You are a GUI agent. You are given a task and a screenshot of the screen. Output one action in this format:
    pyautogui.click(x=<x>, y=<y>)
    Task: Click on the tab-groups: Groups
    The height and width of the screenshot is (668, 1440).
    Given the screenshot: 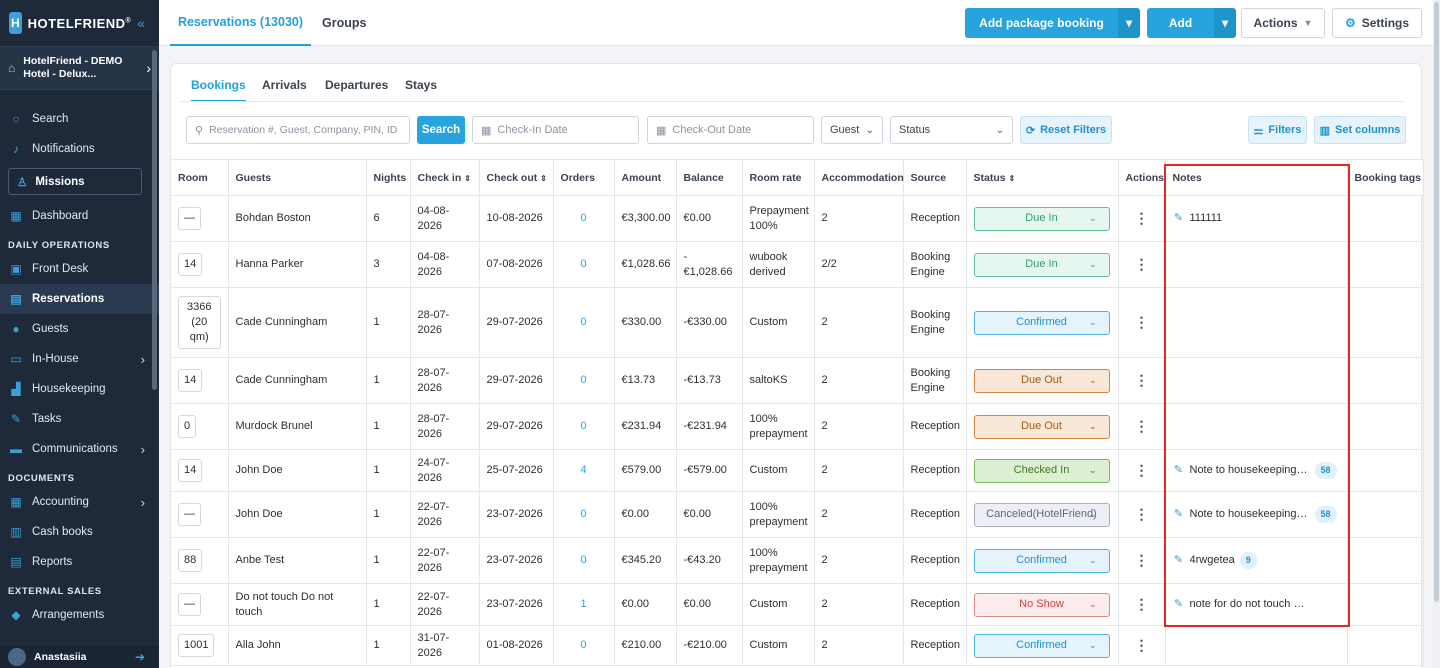 What is the action you would take?
    pyautogui.click(x=344, y=23)
    